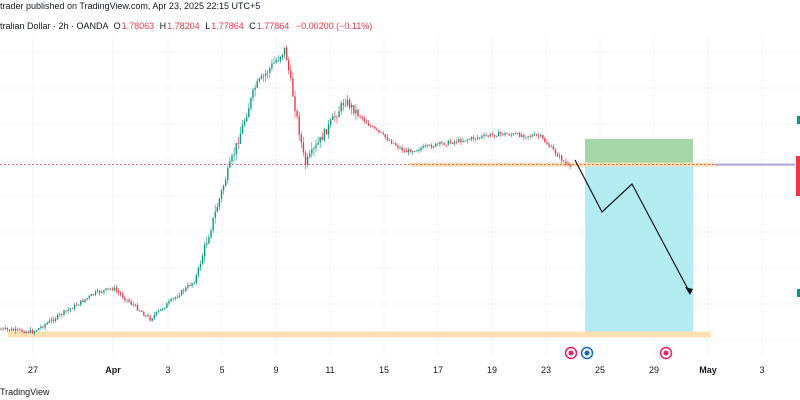 This screenshot has width=800, height=400. What do you see at coordinates (221, 370) in the screenshot?
I see `x-tick-label-3: 5` at bounding box center [221, 370].